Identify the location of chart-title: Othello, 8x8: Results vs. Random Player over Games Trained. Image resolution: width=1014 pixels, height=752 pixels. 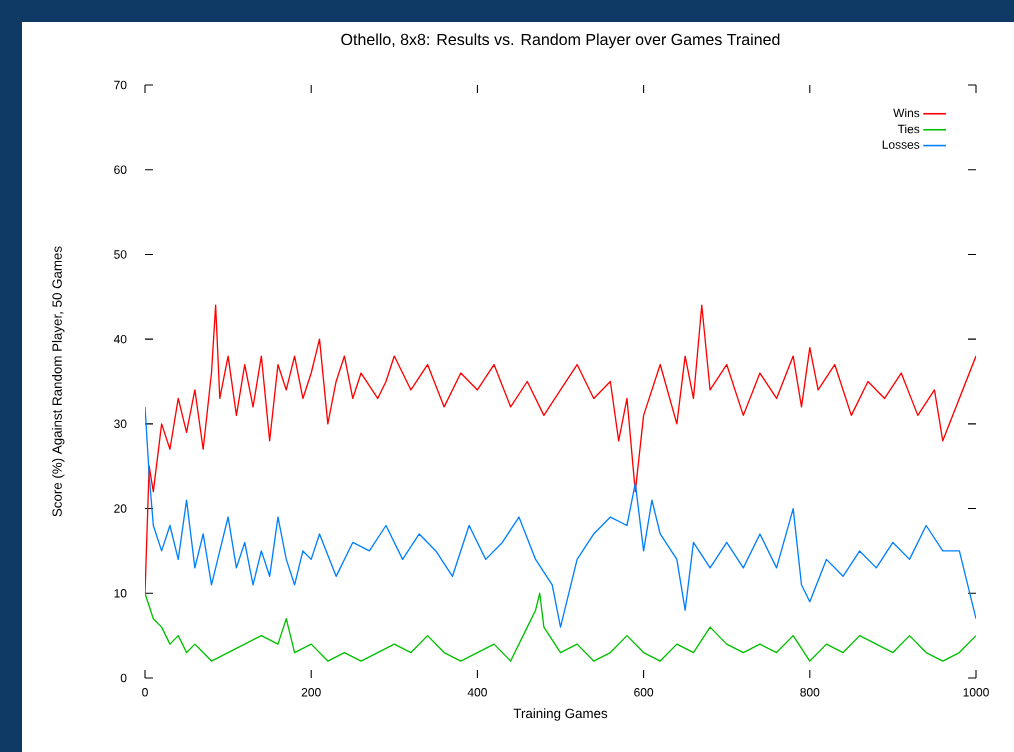
(560, 41).